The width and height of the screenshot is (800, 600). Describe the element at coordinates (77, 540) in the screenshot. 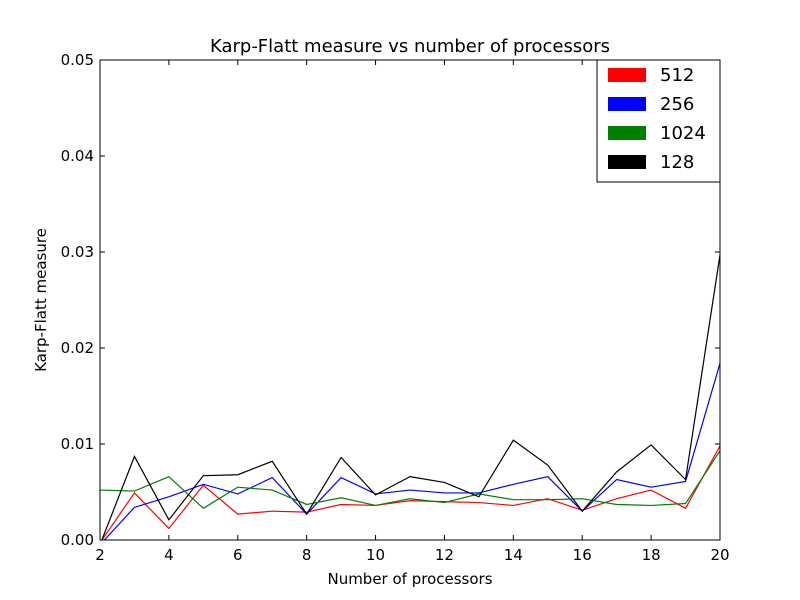

I see `y-tick-label: 0.00` at that location.